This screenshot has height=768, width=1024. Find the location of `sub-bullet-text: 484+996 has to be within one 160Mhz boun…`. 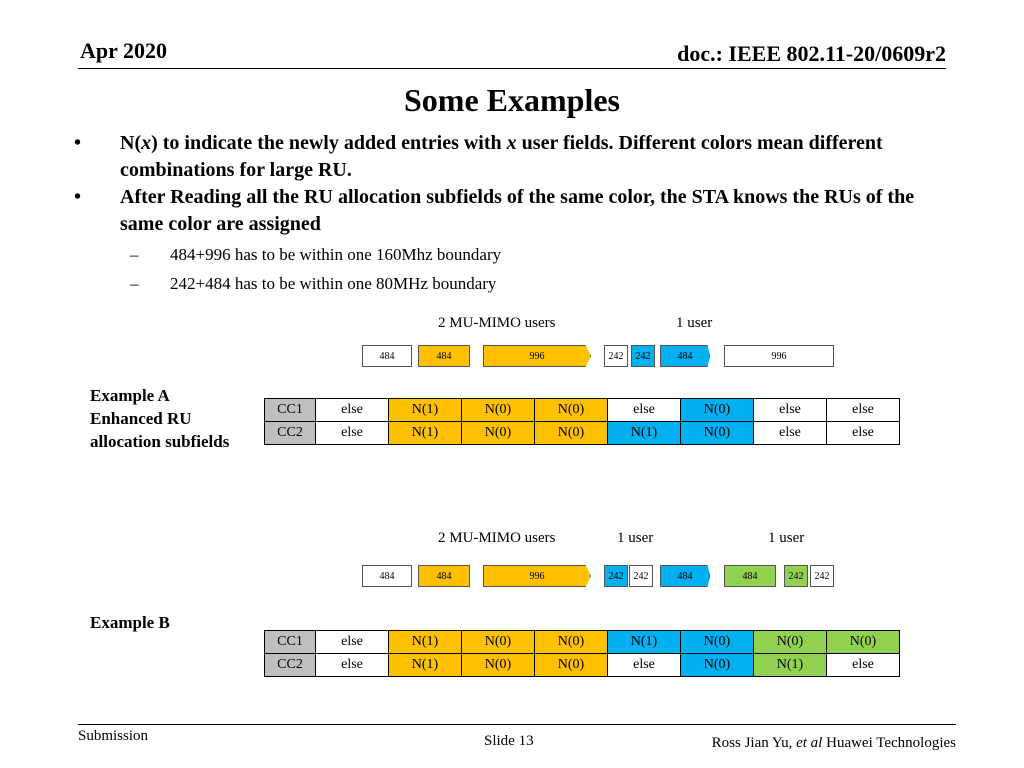

sub-bullet-text: 484+996 has to be within one 160Mhz boun… is located at coordinates (336, 254).